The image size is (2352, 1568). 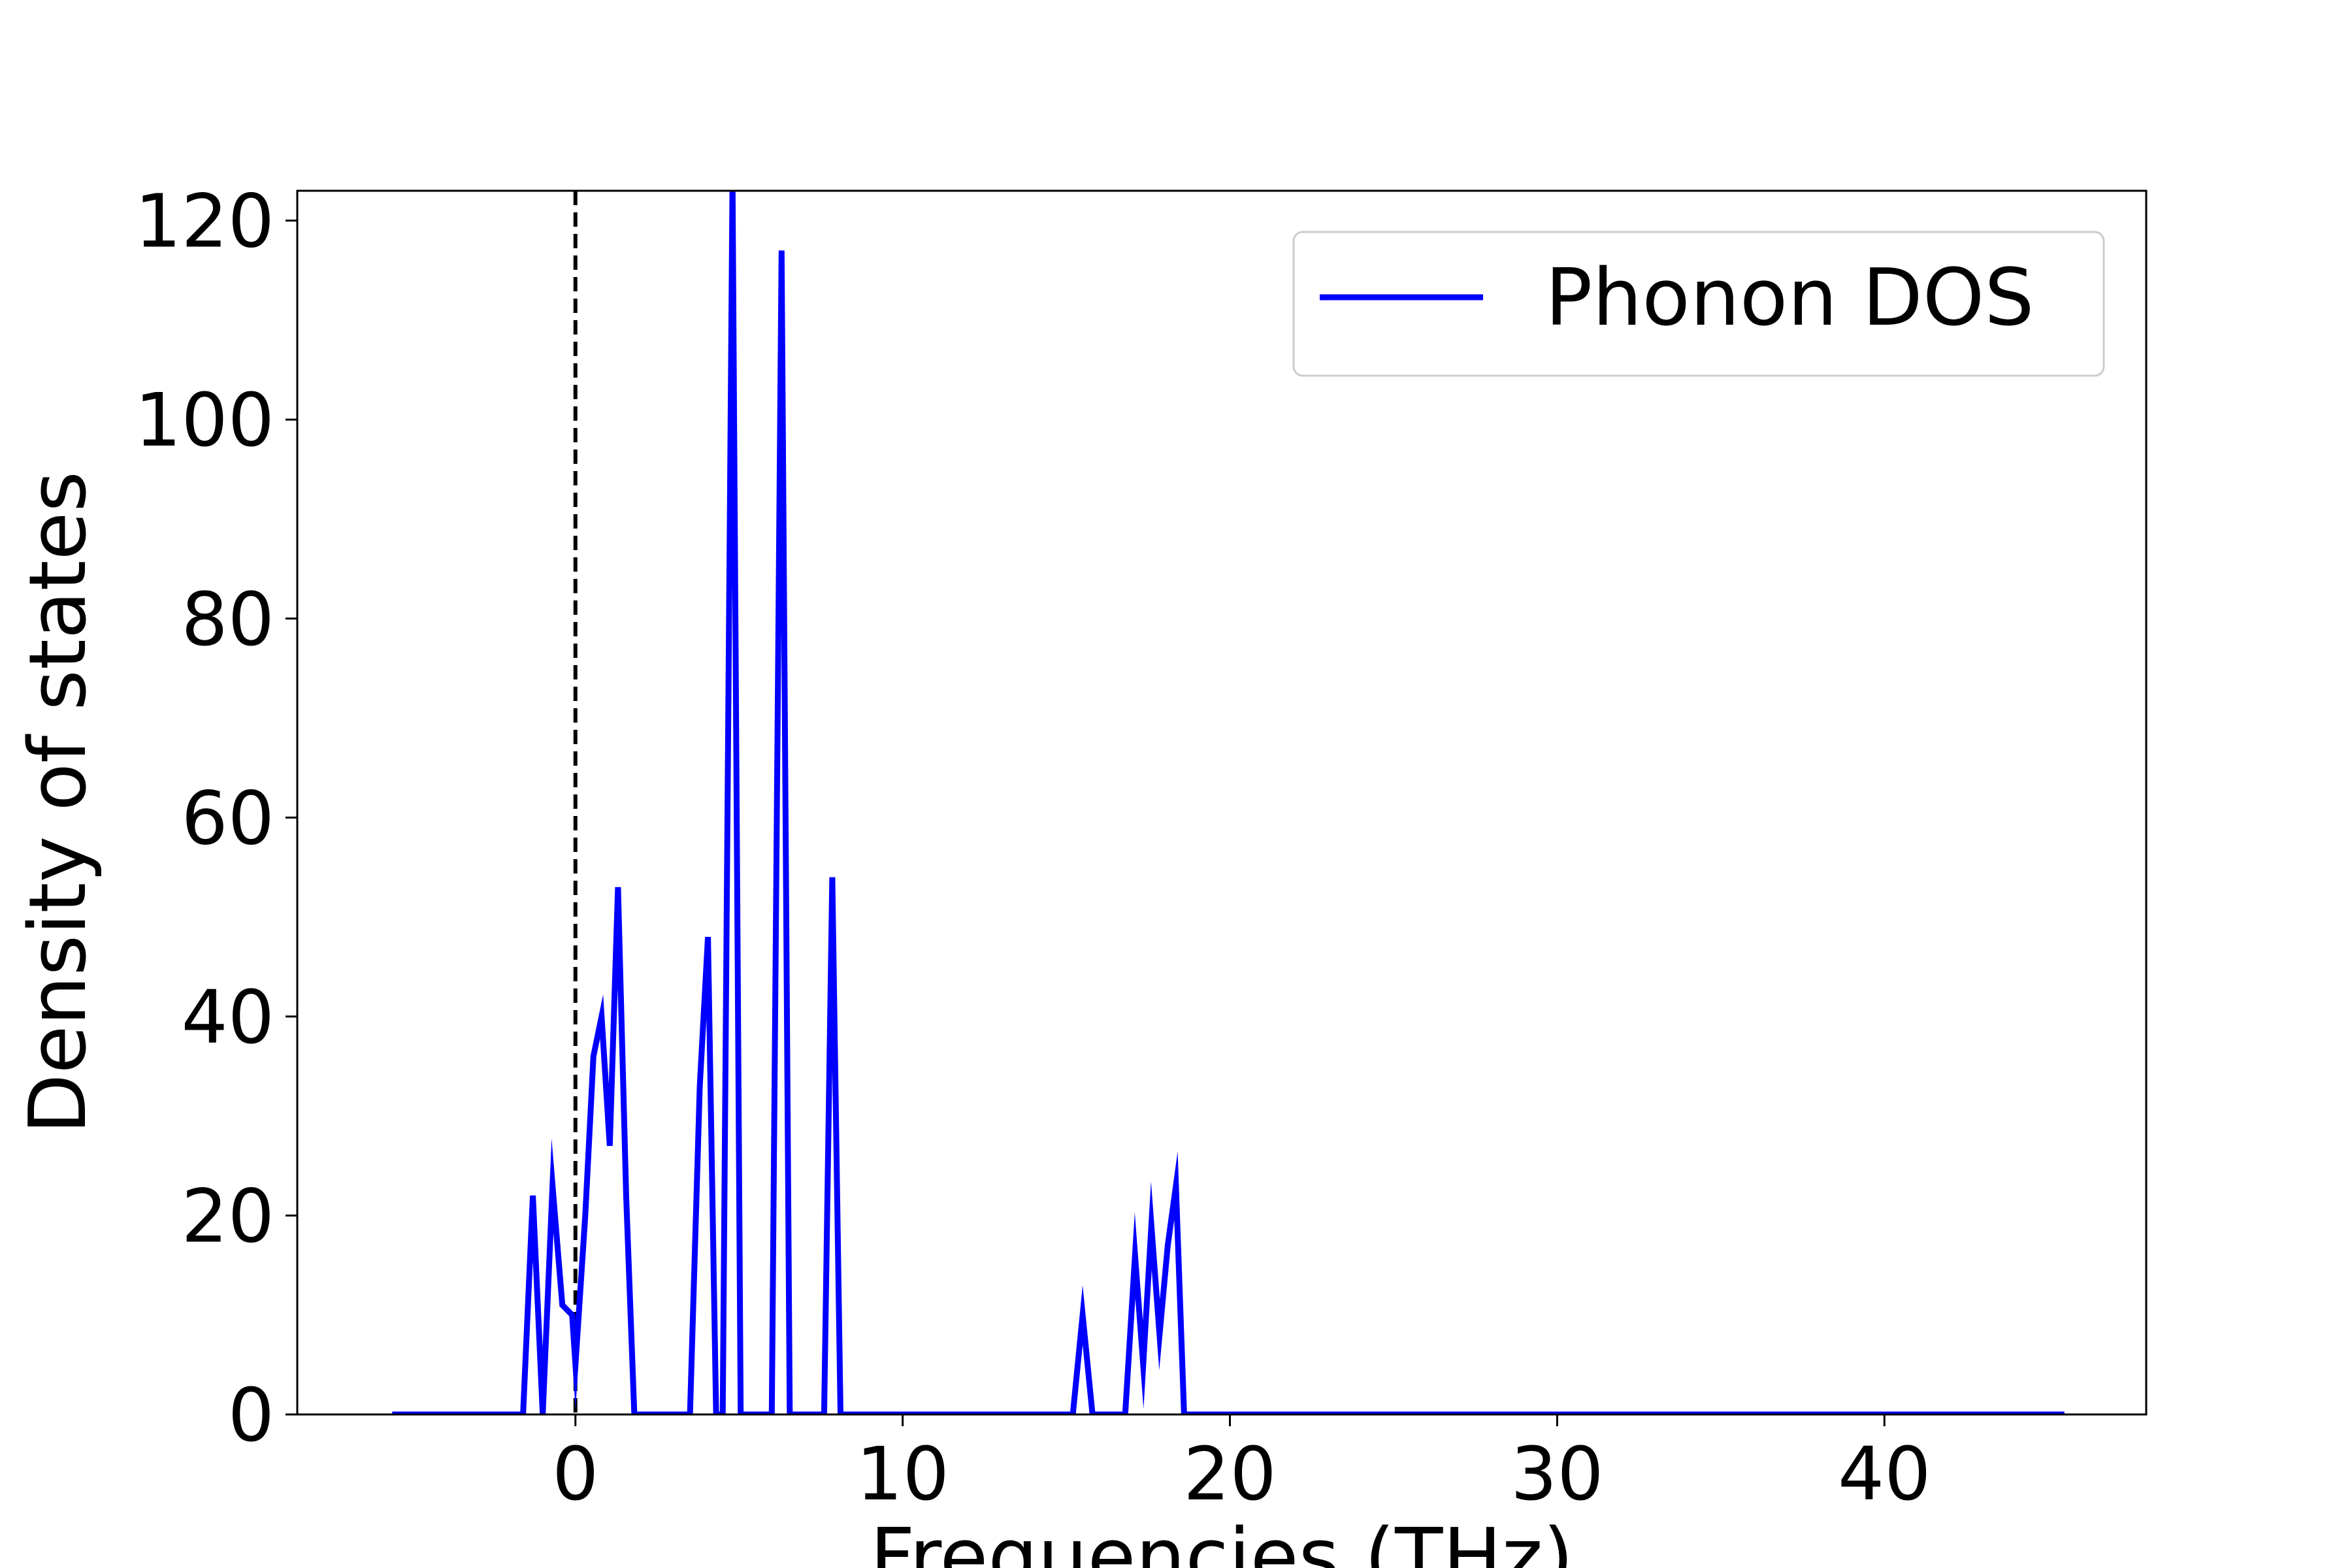 I want to click on x-tick-label: 20, so click(x=1230, y=1474).